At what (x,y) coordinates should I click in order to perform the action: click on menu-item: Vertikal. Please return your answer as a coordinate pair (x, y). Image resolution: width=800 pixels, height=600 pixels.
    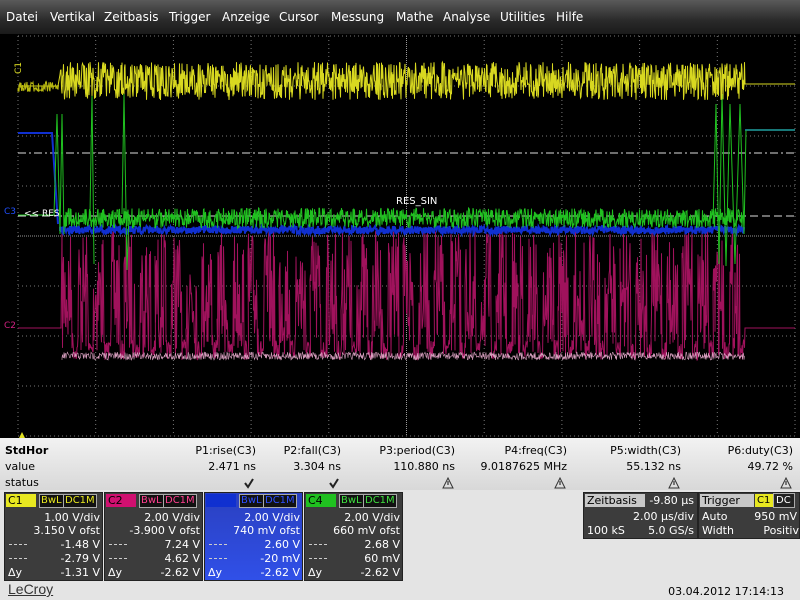
    Looking at the image, I should click on (73, 17).